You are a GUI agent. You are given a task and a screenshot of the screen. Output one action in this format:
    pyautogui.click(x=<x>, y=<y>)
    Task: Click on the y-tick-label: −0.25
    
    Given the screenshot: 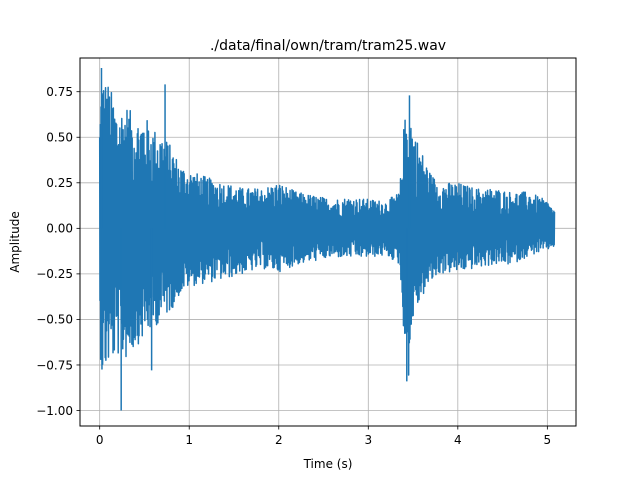 What is the action you would take?
    pyautogui.click(x=54, y=274)
    